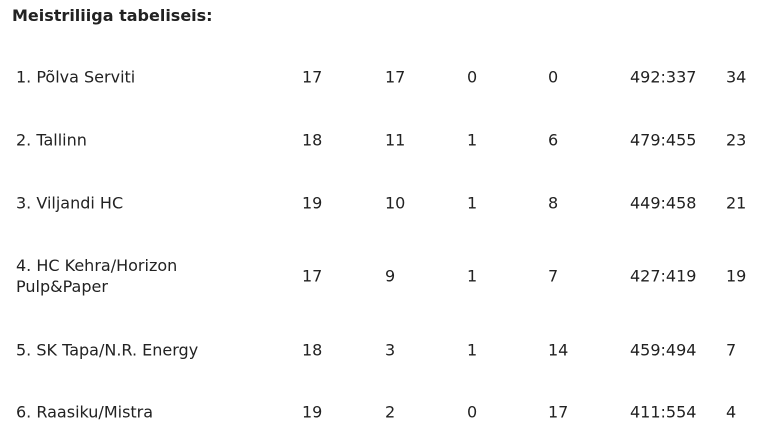 The width and height of the screenshot is (768, 440). I want to click on wins: 17, so click(395, 77).